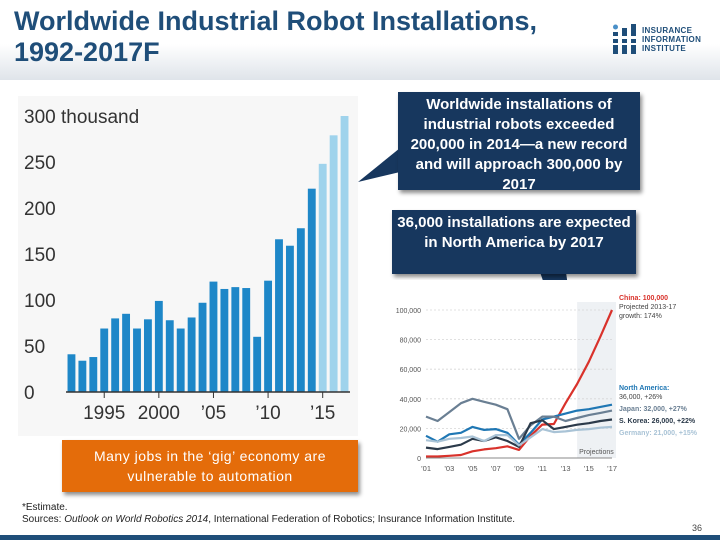  Describe the element at coordinates (596, 452) in the screenshot. I see `projections-label: Projections` at that location.